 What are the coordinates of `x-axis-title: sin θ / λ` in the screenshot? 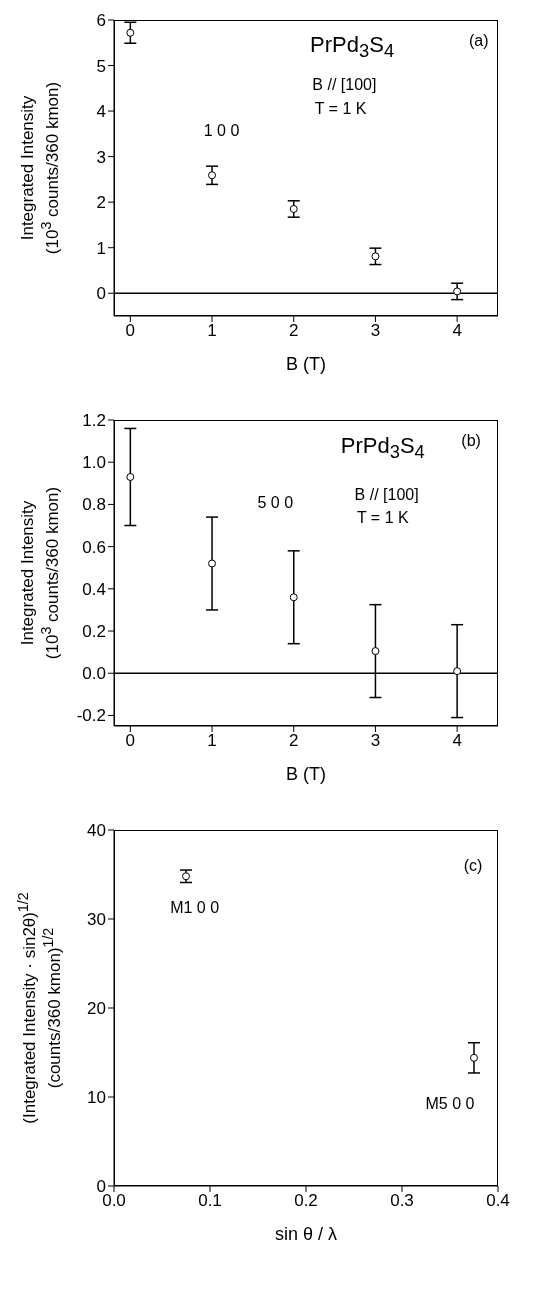 It's located at (306, 1234).